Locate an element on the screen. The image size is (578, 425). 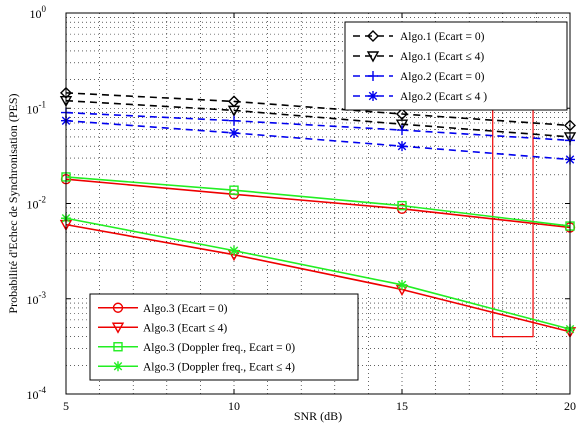
legend-label: Algo.3 (Doppler freq., Ecart = 0) is located at coordinates (219, 348).